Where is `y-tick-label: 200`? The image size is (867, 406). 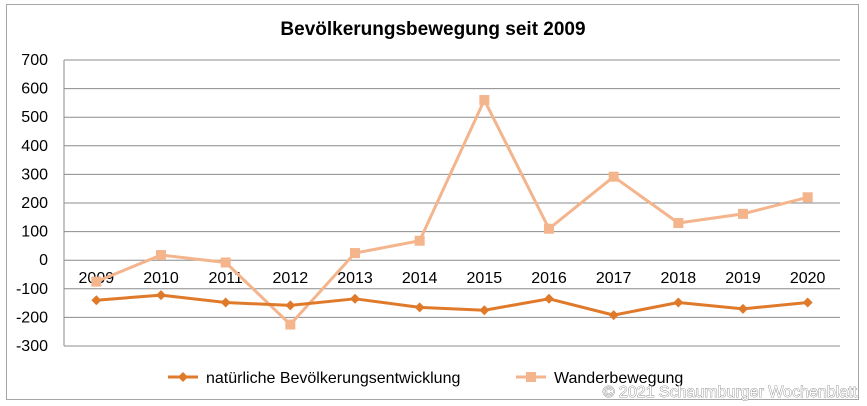 y-tick-label: 200 is located at coordinates (34, 203).